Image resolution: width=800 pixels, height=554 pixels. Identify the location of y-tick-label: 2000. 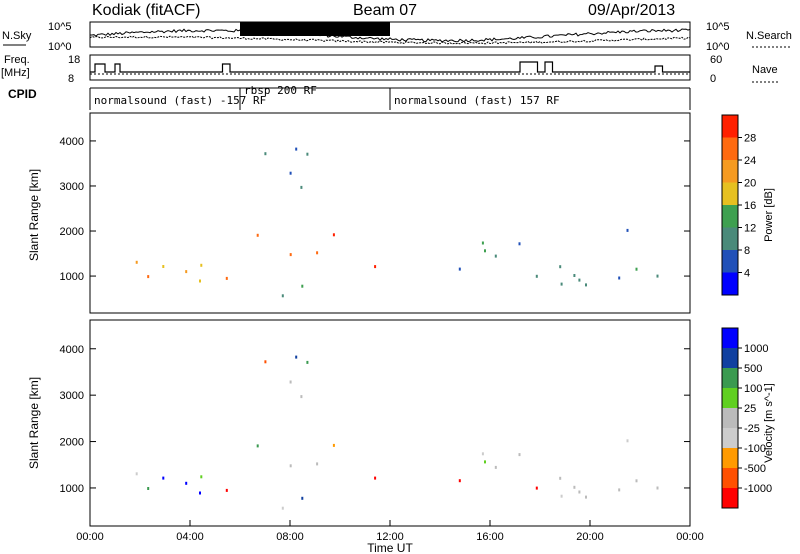
(72, 443).